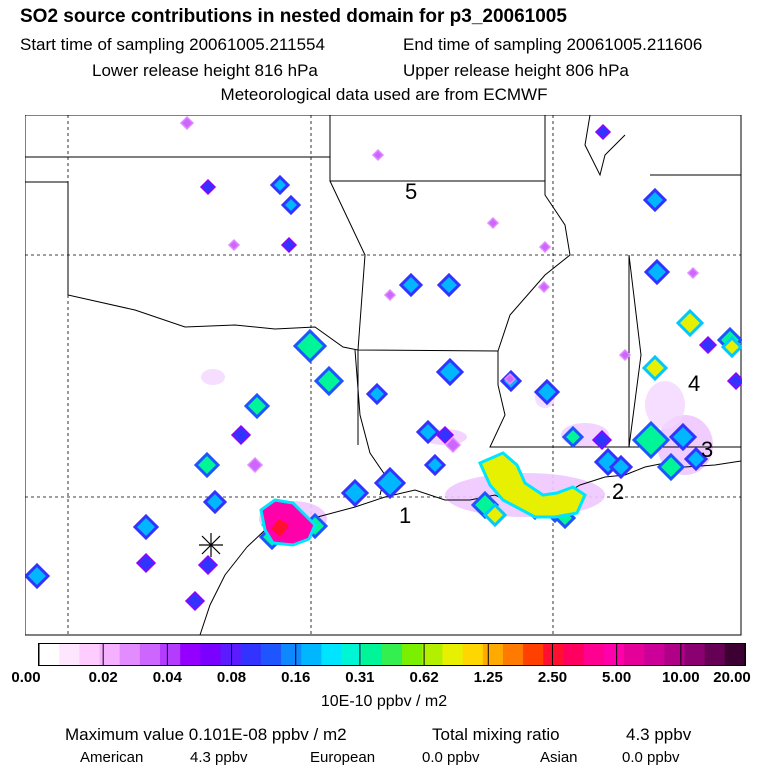 Image resolution: width=768 pixels, height=768 pixels. Describe the element at coordinates (553, 44) in the screenshot. I see `end-time: End time of sampling 20061005.211606` at that location.